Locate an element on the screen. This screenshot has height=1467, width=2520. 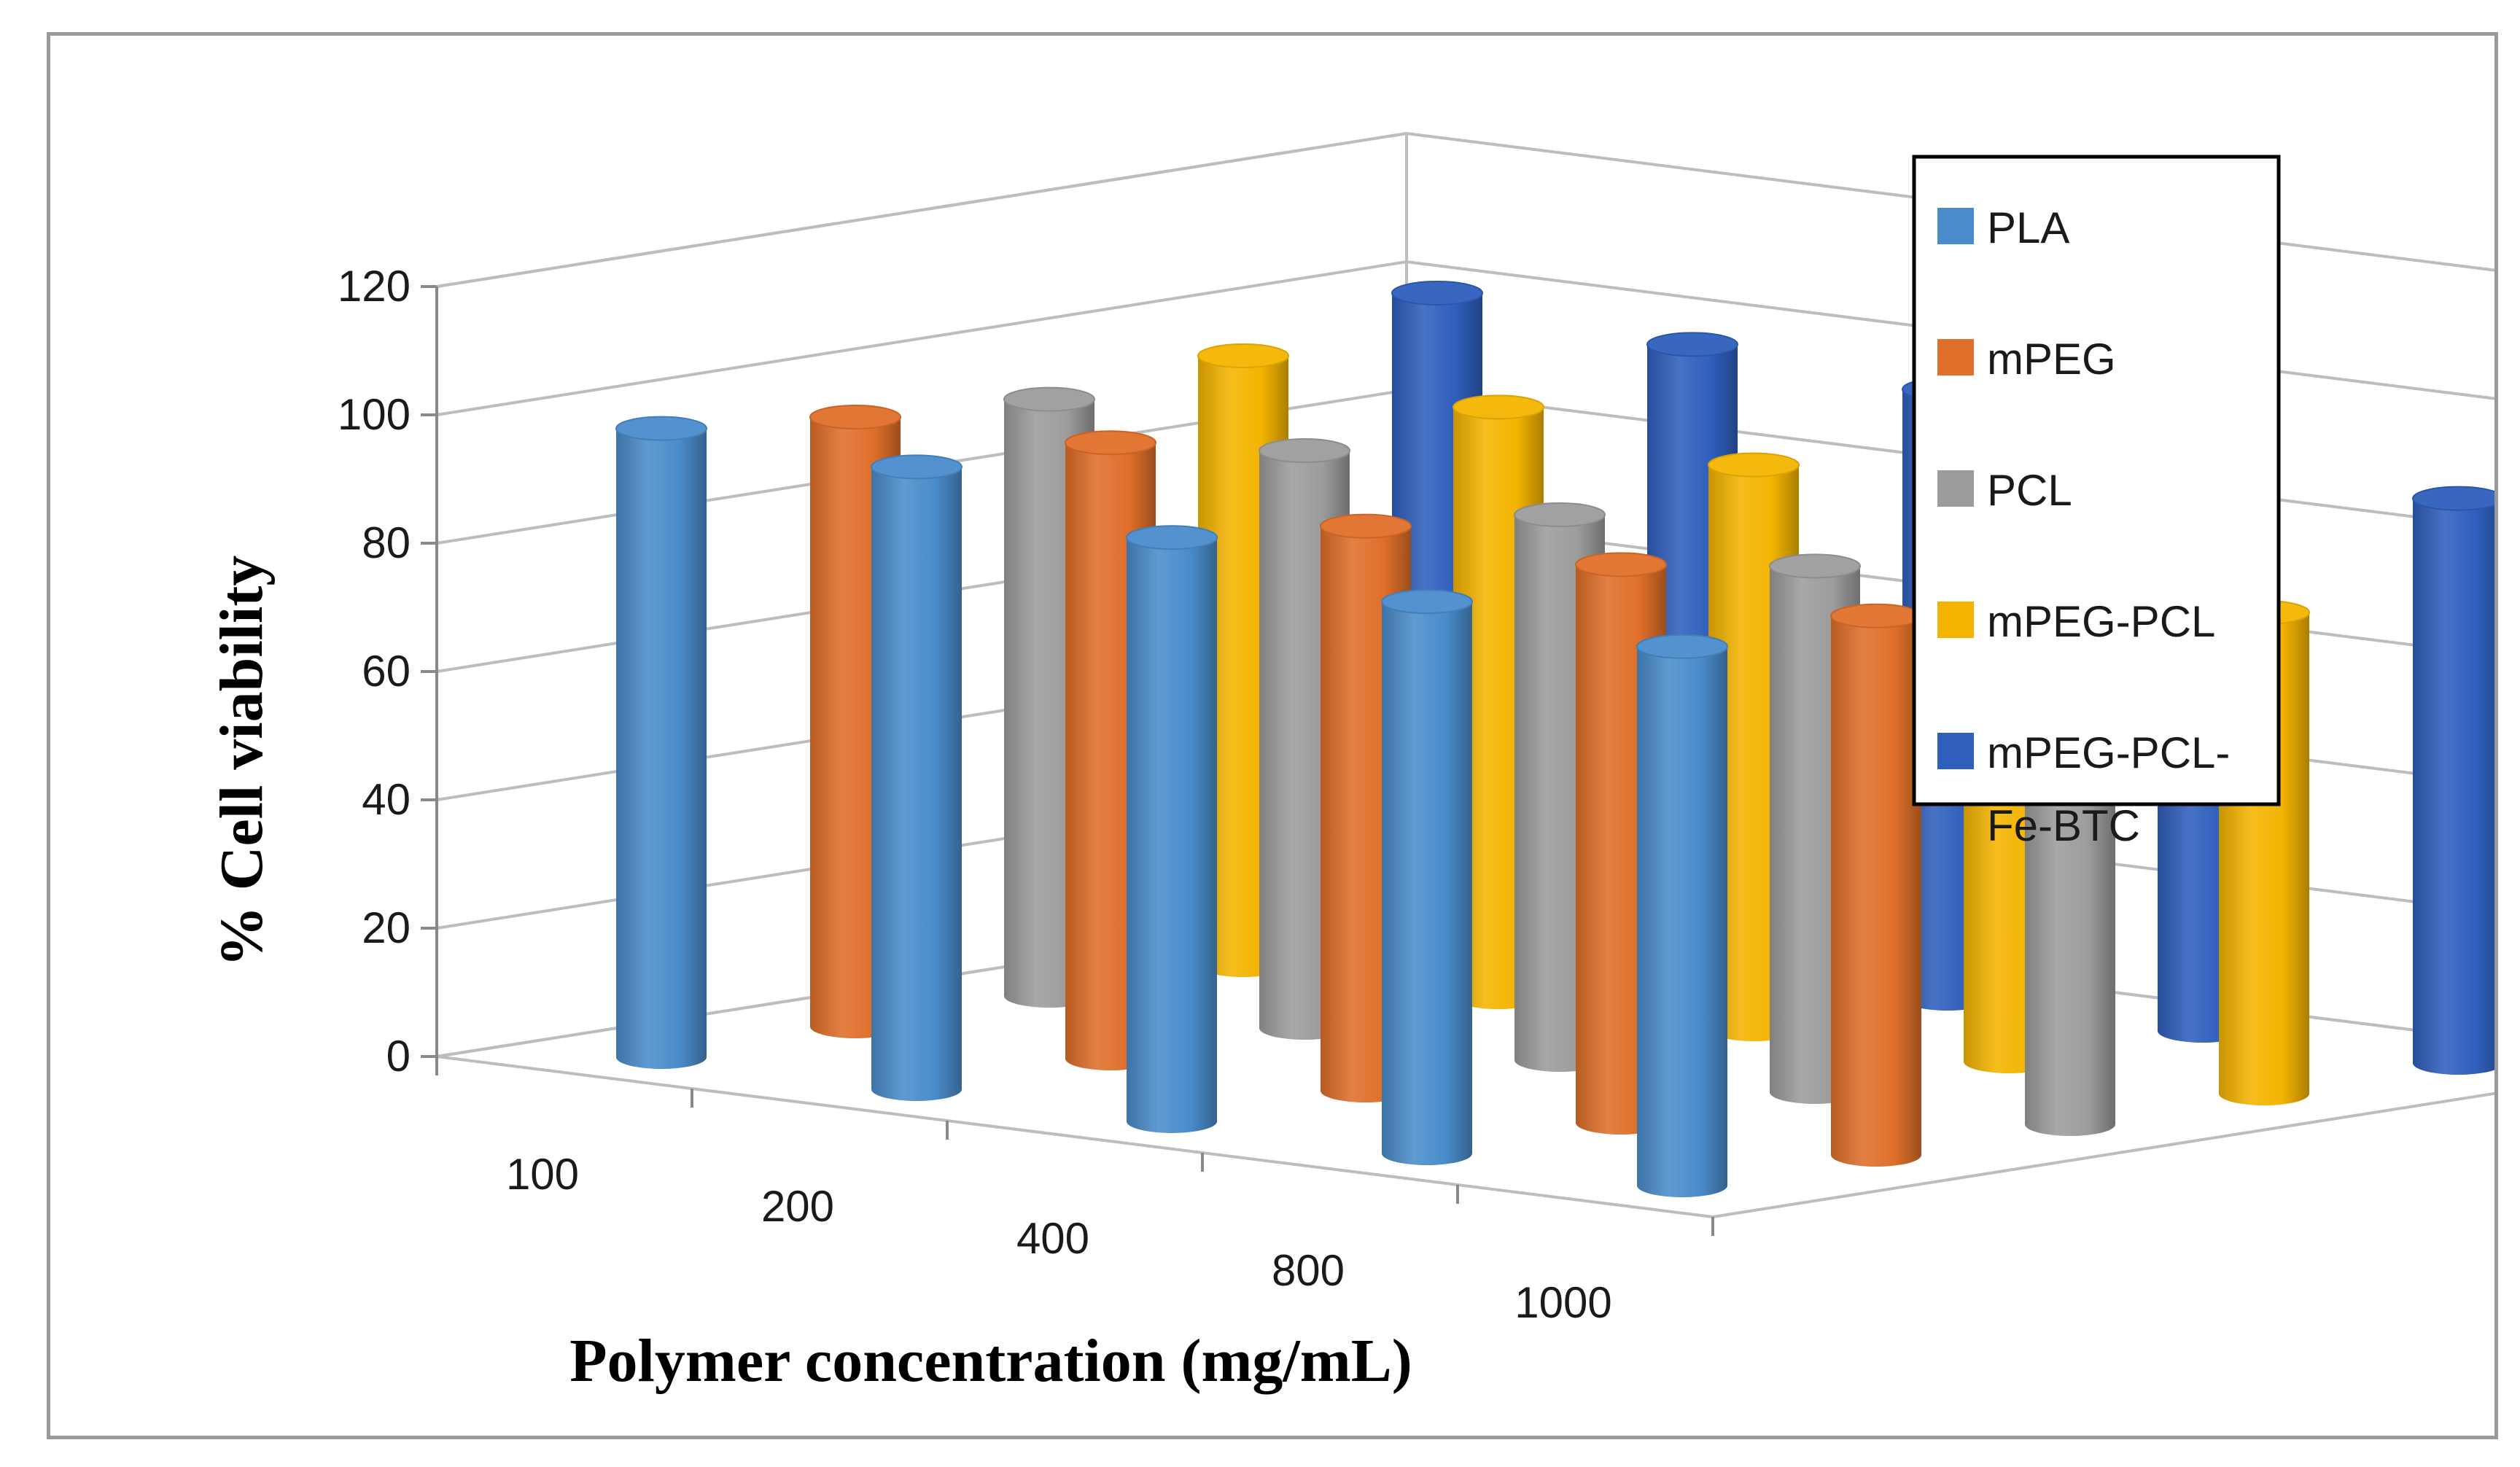
y-tick-label: 100 is located at coordinates (374, 414).